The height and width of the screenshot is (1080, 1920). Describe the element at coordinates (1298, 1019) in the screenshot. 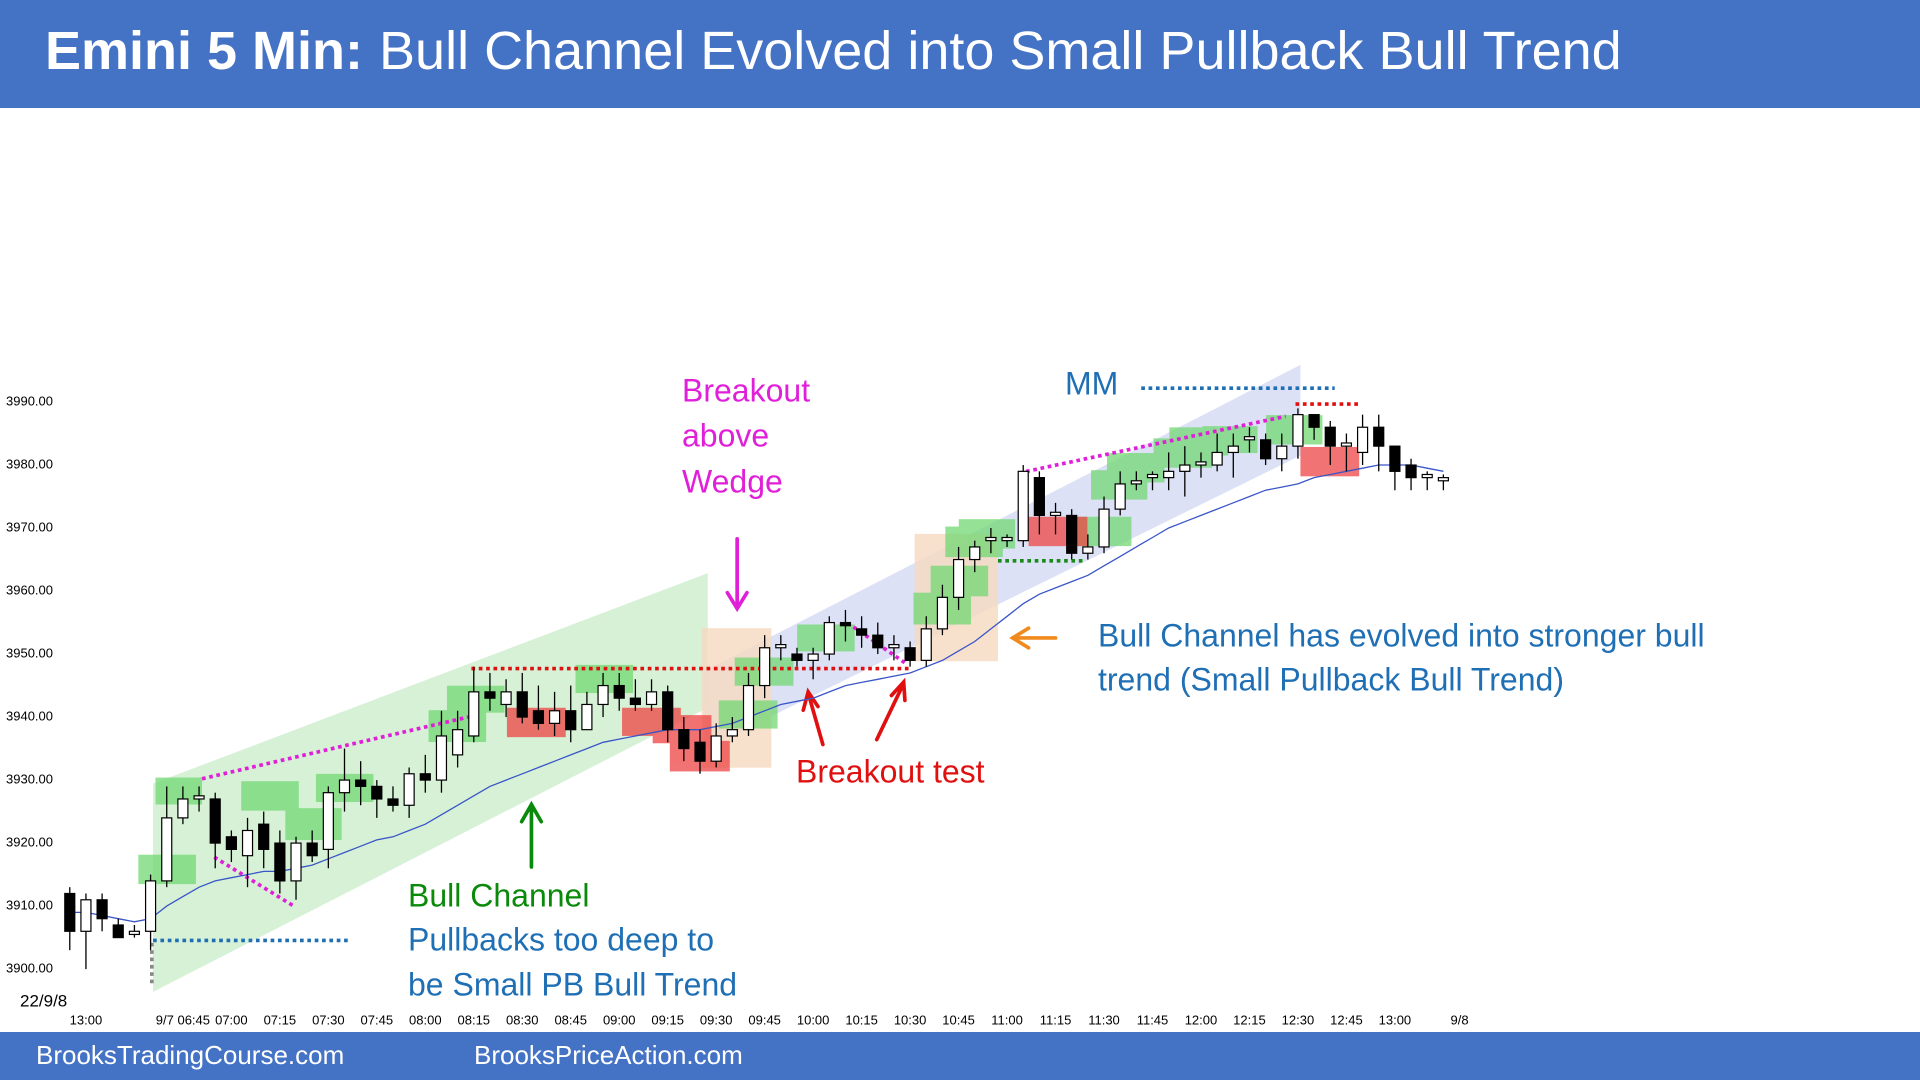

I see `x-tick-label: 12:30` at that location.